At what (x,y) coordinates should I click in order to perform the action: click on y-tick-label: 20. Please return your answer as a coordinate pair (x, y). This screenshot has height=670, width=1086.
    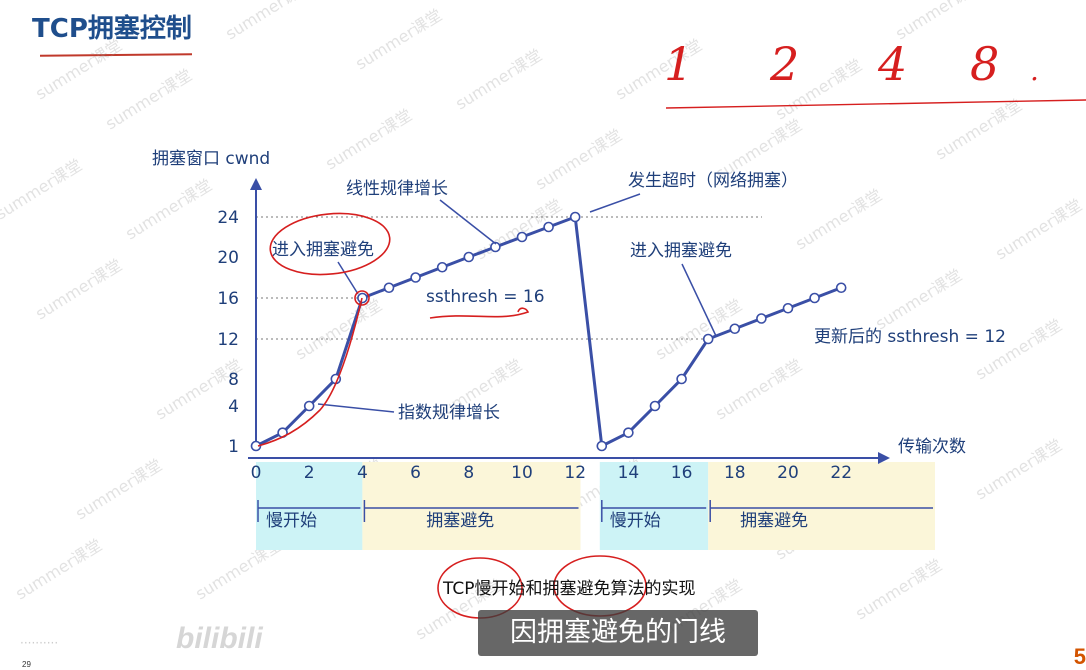
    Looking at the image, I should click on (228, 258).